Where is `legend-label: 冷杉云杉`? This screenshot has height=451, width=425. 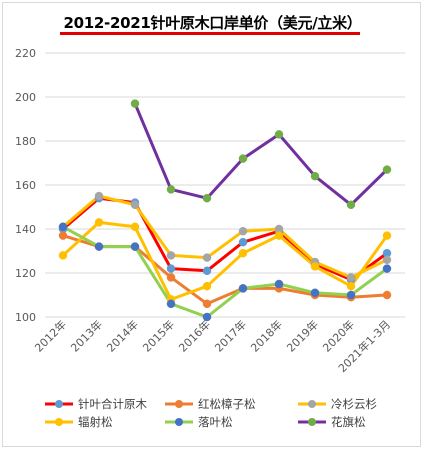
legend-label: 冷杉云杉 is located at coordinates (354, 404).